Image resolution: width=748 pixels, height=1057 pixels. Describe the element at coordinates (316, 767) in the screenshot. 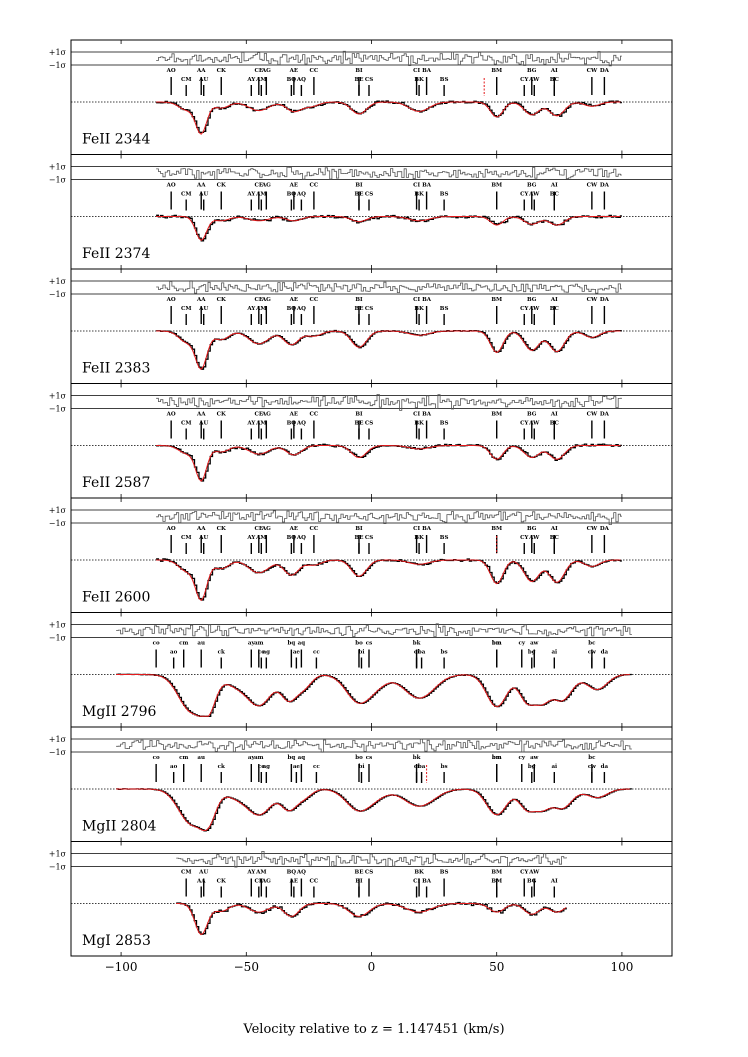

I see `component-label-cc: cc` at that location.